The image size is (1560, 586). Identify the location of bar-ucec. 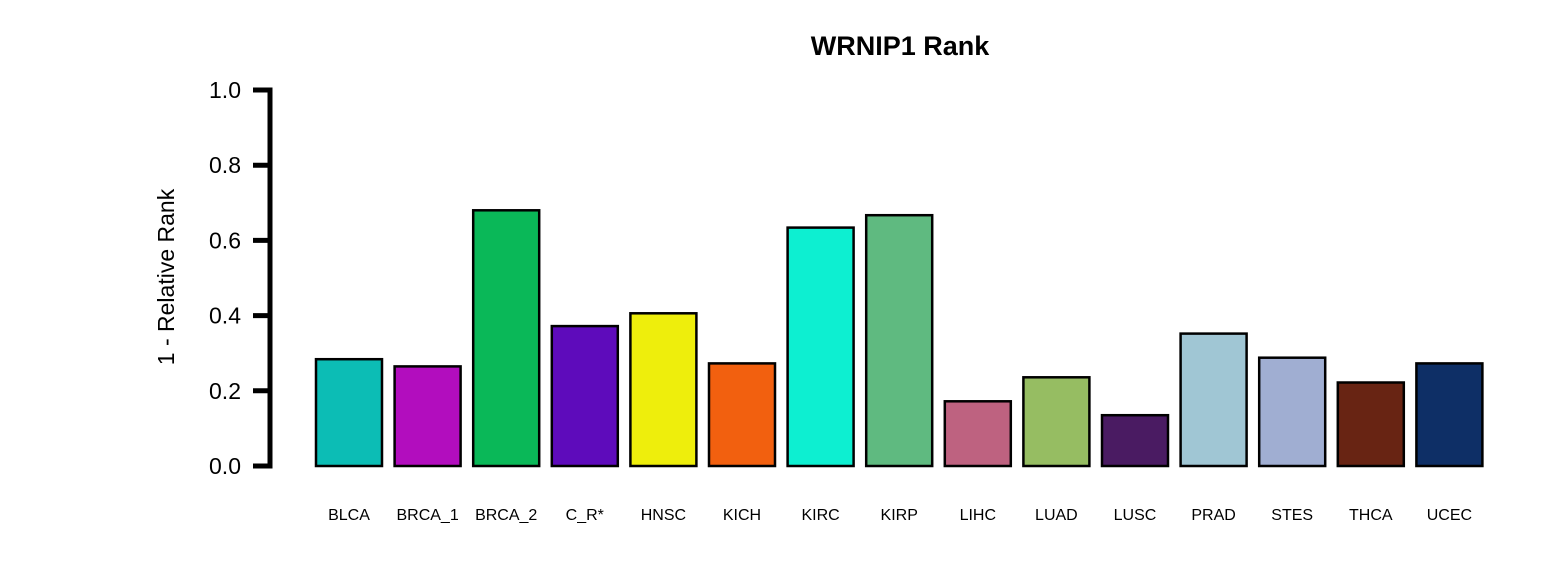
(1449, 415).